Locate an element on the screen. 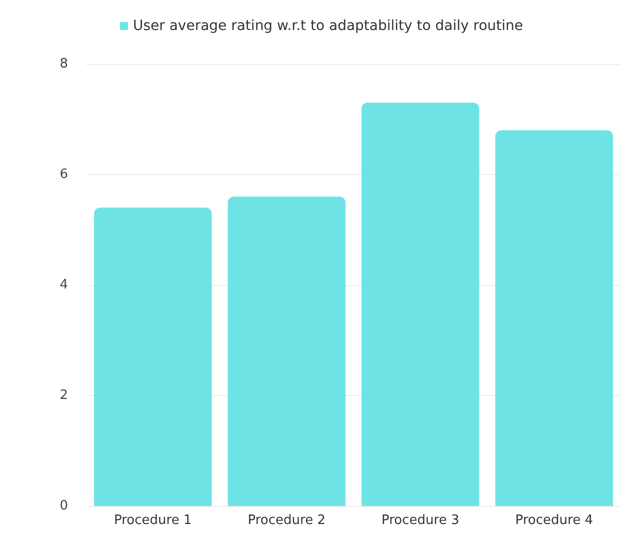 The image size is (643, 540). x-tick-label: Procedure 4 is located at coordinates (554, 520).